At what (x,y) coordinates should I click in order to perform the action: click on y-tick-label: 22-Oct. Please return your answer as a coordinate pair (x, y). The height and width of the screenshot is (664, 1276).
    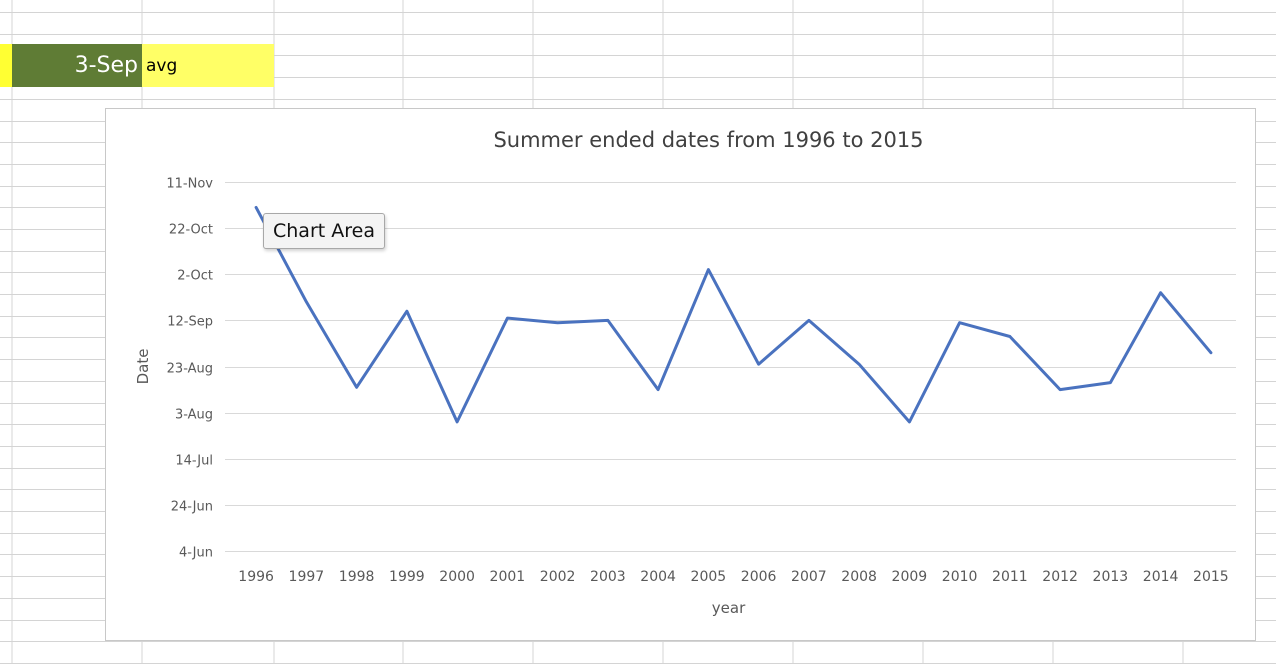
    Looking at the image, I should click on (191, 230).